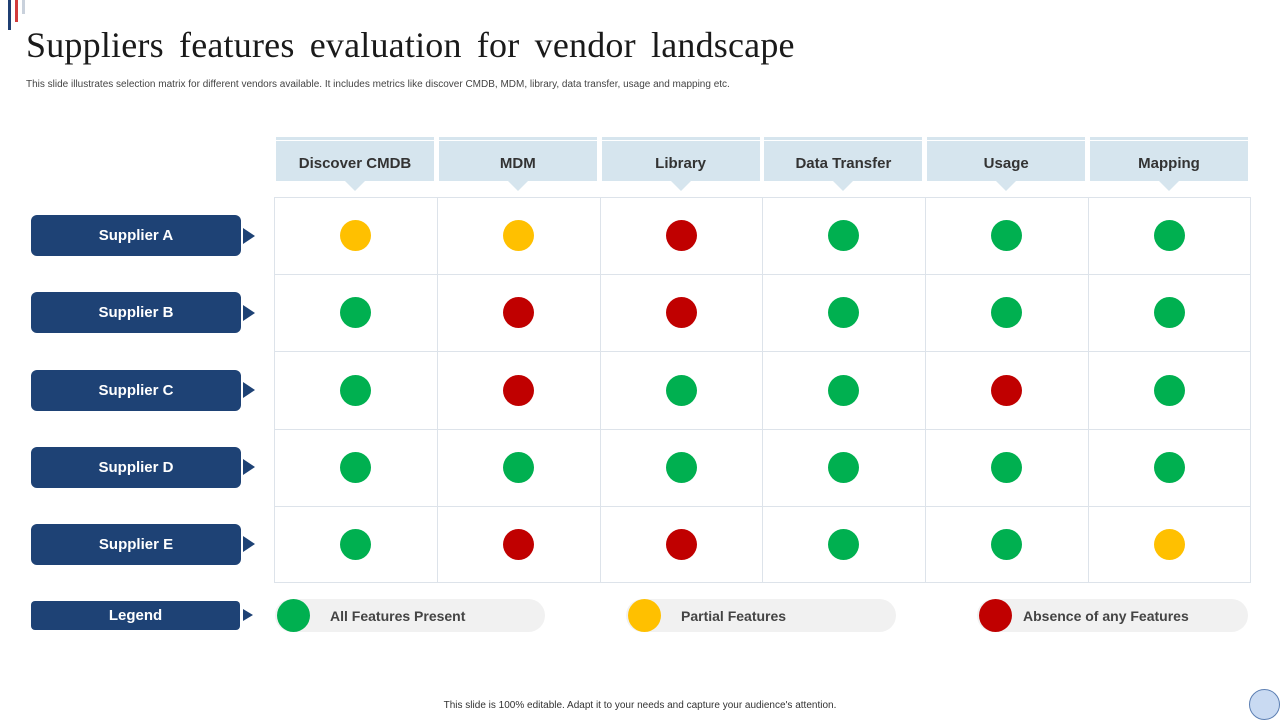 This screenshot has height=720, width=1280. I want to click on corner-circle-icon, so click(1264, 704).